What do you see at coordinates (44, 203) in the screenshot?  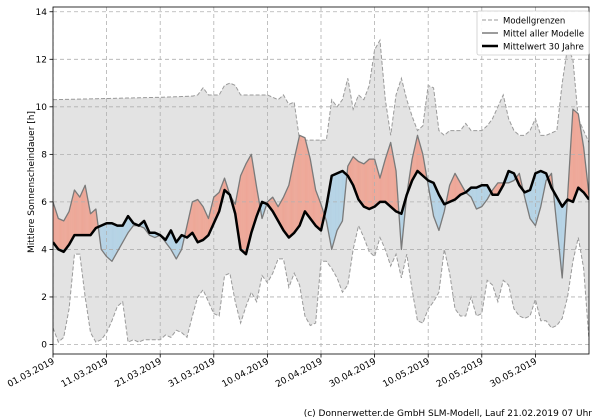 I see `y-tick-label: 6` at bounding box center [44, 203].